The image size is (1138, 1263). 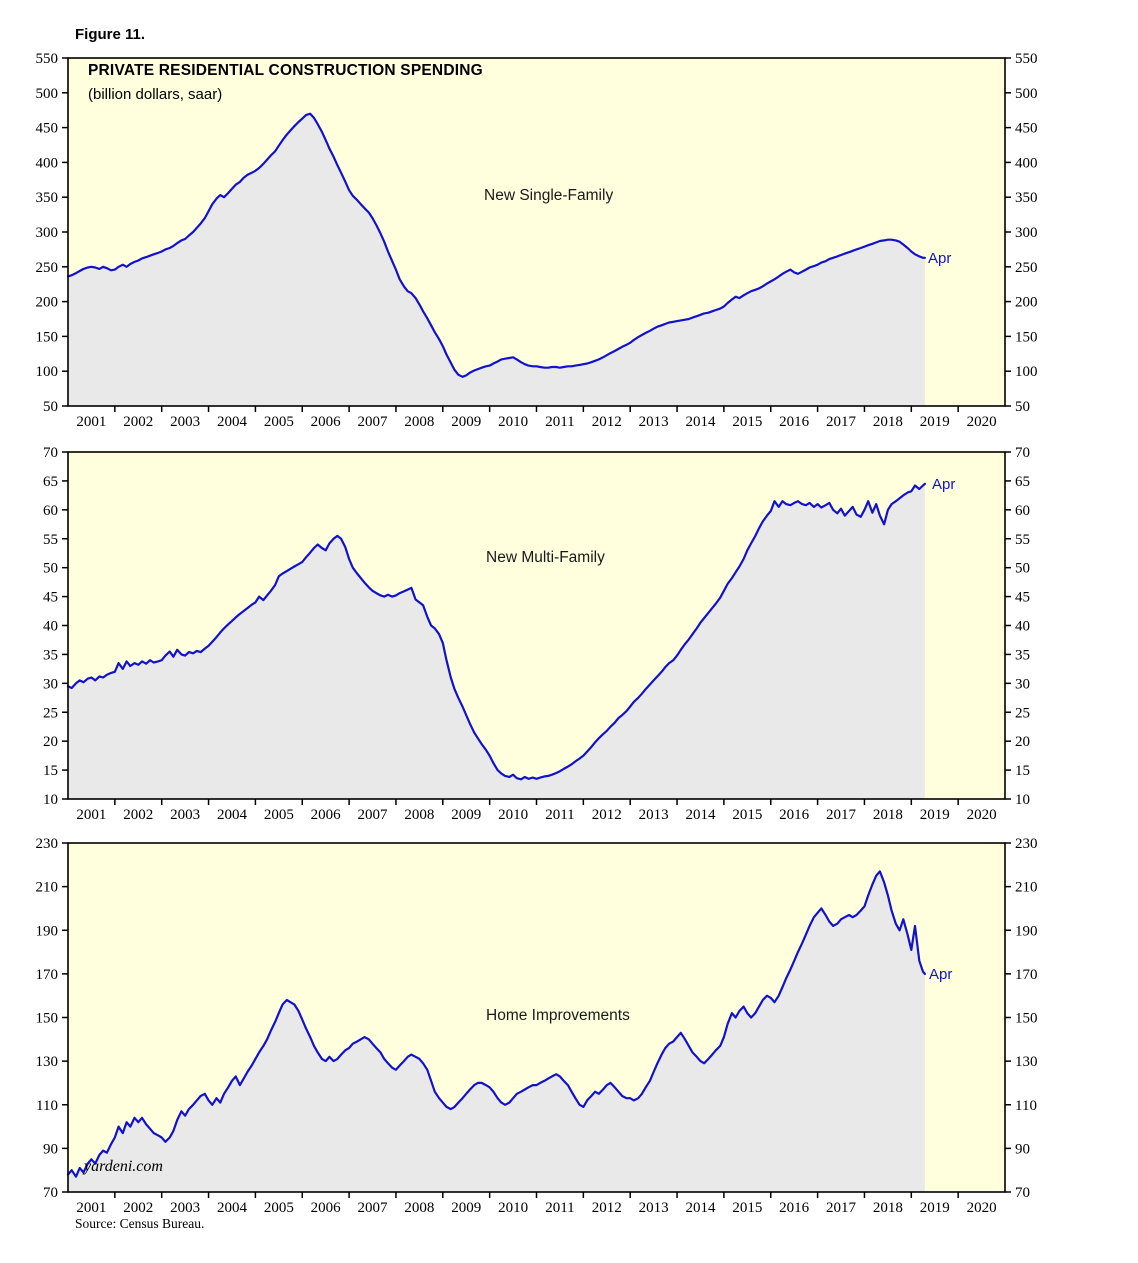 I want to click on x-tick-label: 2019, so click(x=935, y=422).